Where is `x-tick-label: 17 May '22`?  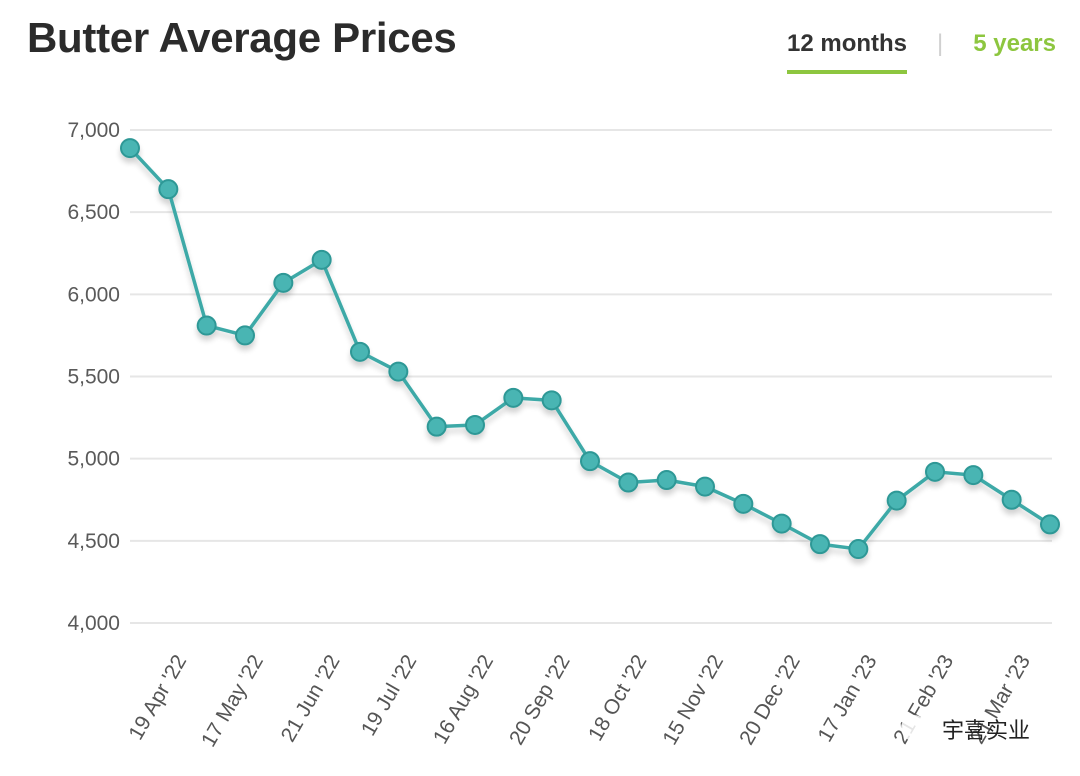
x-tick-label: 17 May '22 is located at coordinates (232, 701).